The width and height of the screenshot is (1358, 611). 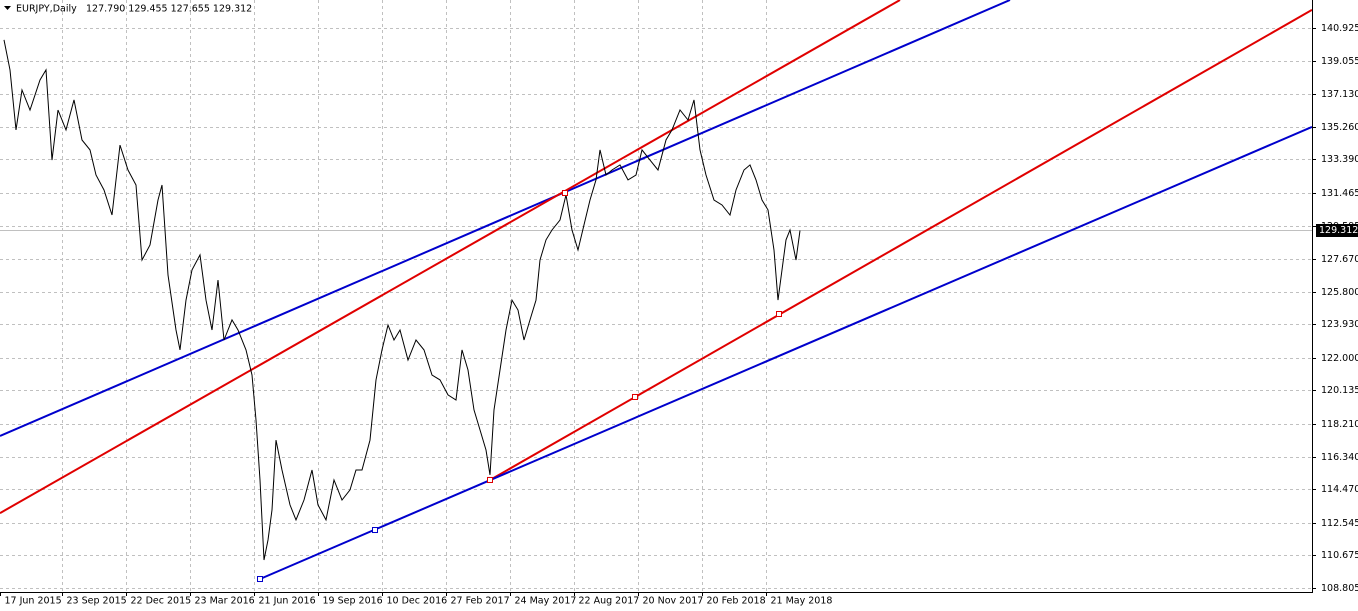 I want to click on y-tick-label: 127.670, so click(x=1339, y=259).